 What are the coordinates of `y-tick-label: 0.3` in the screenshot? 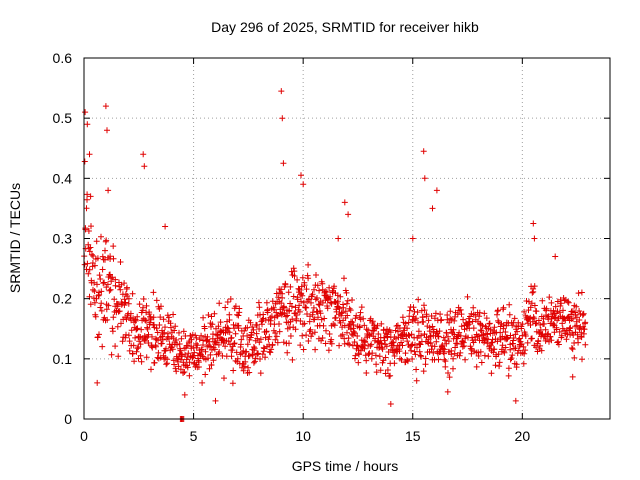 It's located at (63, 239).